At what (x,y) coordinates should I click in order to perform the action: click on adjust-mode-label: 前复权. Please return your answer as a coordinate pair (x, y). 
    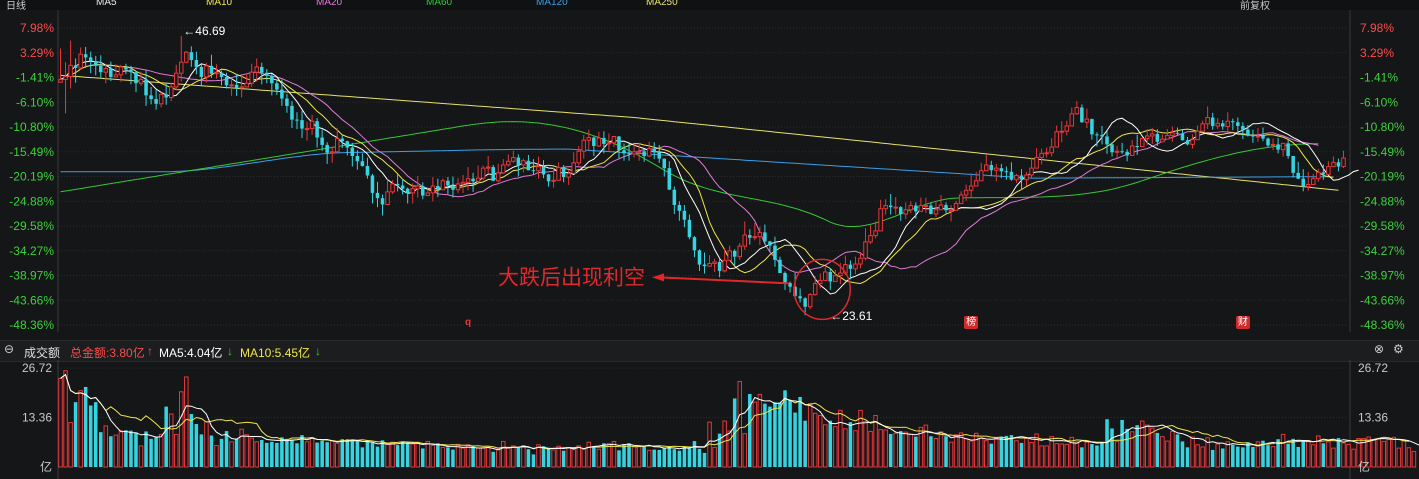
    Looking at the image, I should click on (1255, 6).